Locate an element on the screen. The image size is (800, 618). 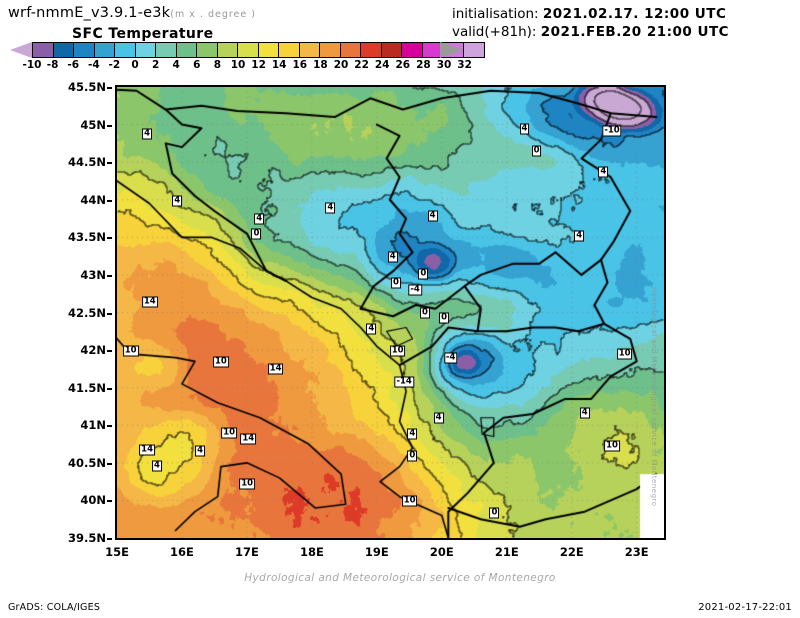
colorbar-tick--8: -8 is located at coordinates (52, 65).